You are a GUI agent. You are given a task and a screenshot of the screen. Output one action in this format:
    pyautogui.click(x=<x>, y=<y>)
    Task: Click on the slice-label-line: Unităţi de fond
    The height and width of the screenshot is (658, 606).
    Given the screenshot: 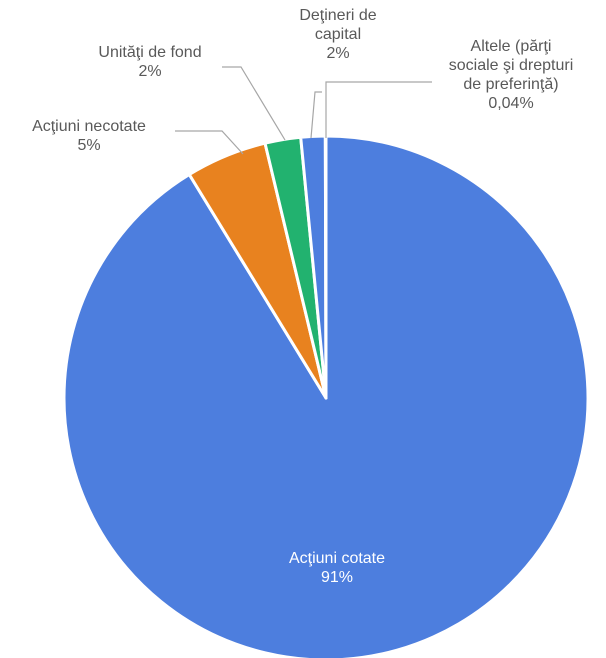 What is the action you would take?
    pyautogui.click(x=149, y=52)
    